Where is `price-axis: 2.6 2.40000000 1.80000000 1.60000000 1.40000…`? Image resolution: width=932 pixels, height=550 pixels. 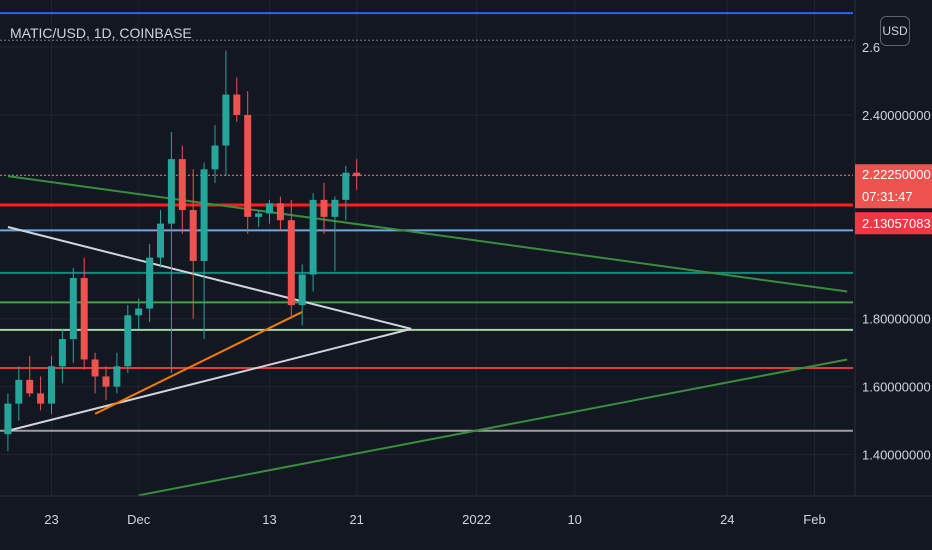
price-axis: 2.6 2.40000000 1.80000000 1.60000000 1.40000… is located at coordinates (893, 275).